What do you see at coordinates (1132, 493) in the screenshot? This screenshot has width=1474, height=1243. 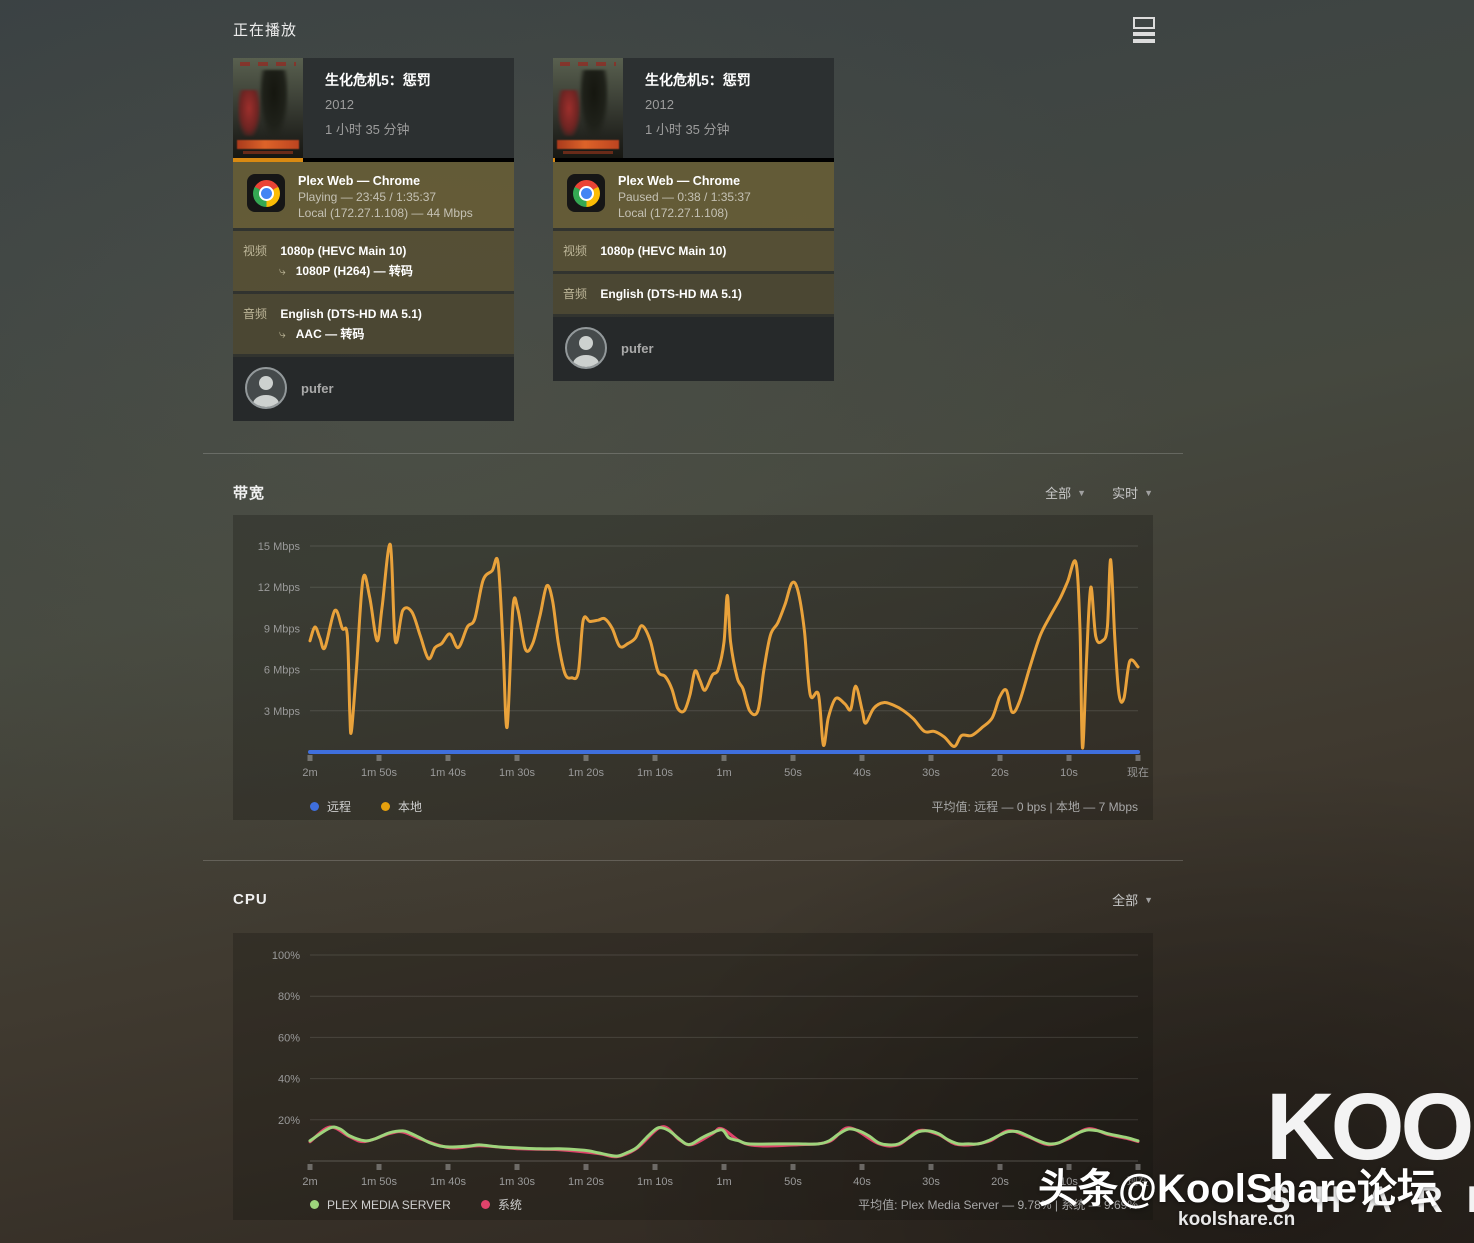 I see `bandwidth-filter-realtime-dropdown: 实时 ▼` at bounding box center [1132, 493].